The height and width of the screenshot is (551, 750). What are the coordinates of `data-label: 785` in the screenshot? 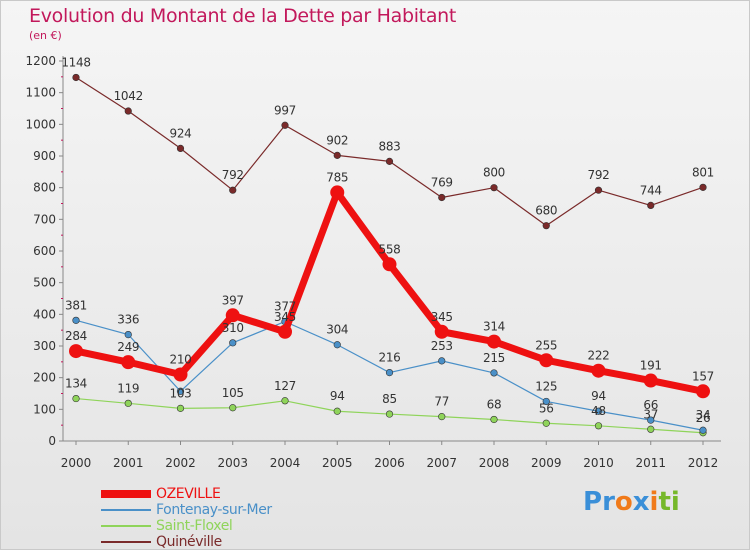 It's located at (337, 177).